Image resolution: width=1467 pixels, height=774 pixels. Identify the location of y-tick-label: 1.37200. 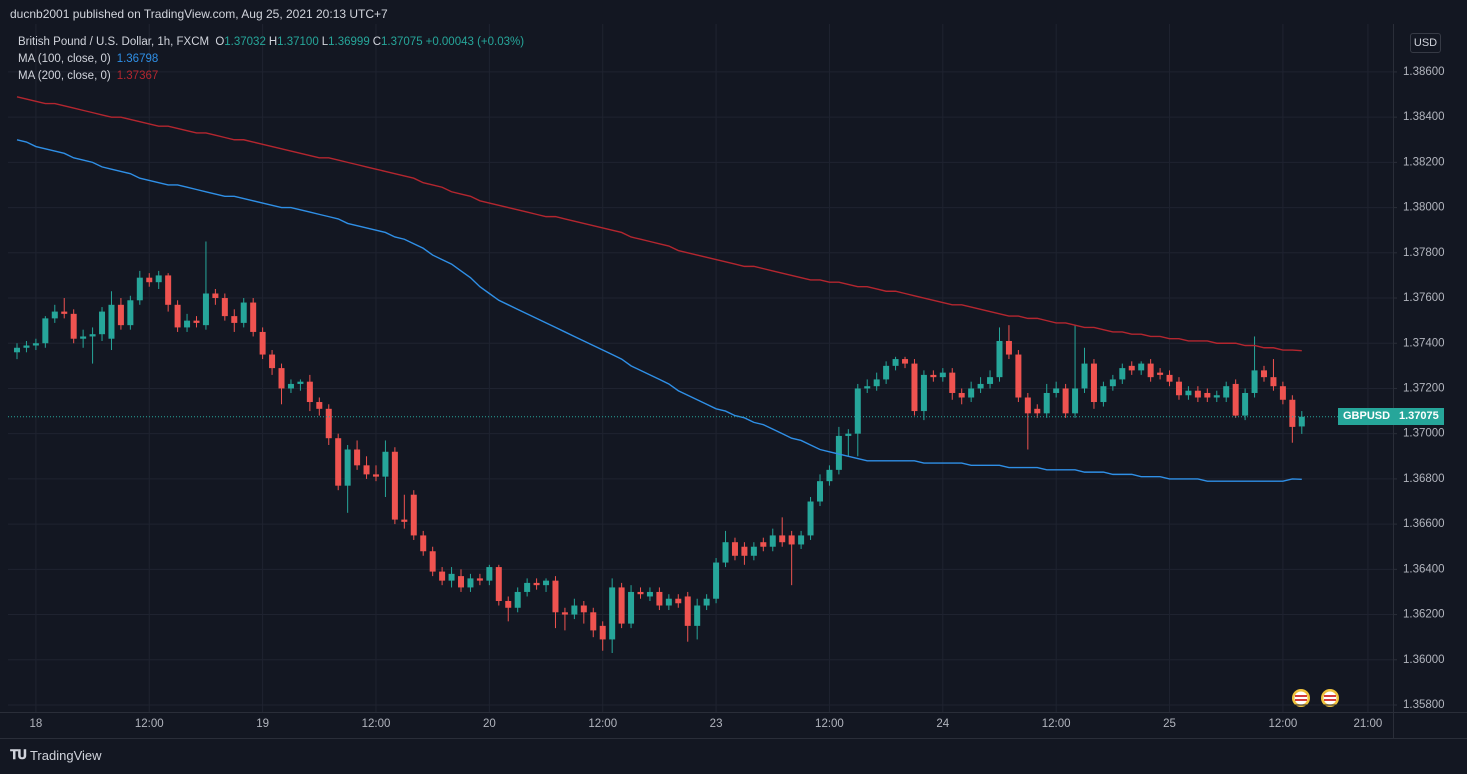
(1424, 388).